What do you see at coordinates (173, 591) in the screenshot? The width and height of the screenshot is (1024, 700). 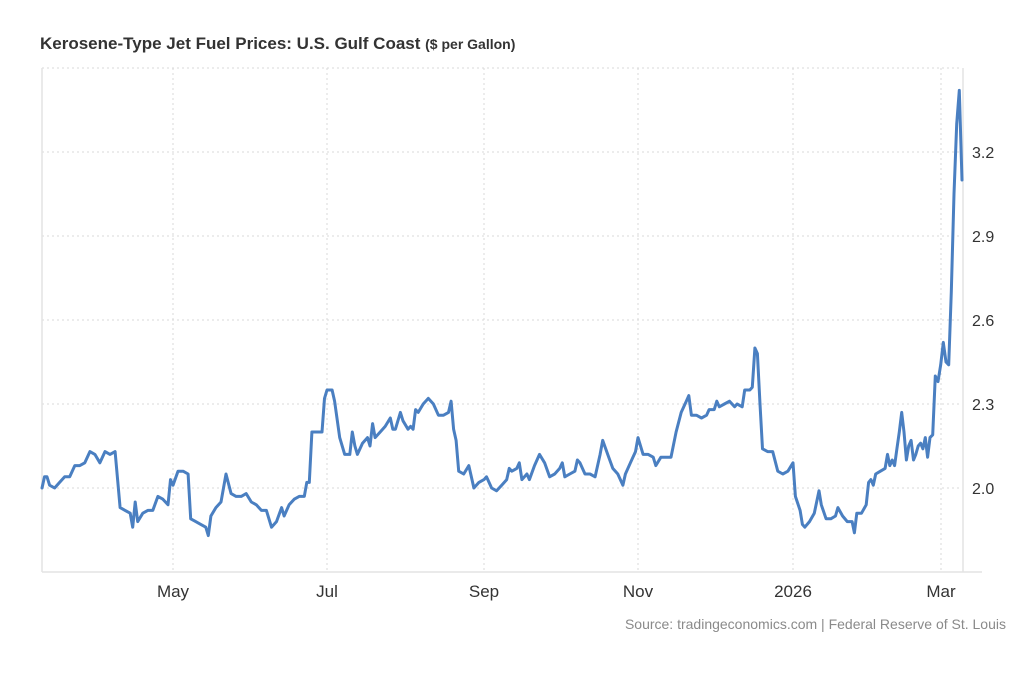 I see `x-tick-label: May` at bounding box center [173, 591].